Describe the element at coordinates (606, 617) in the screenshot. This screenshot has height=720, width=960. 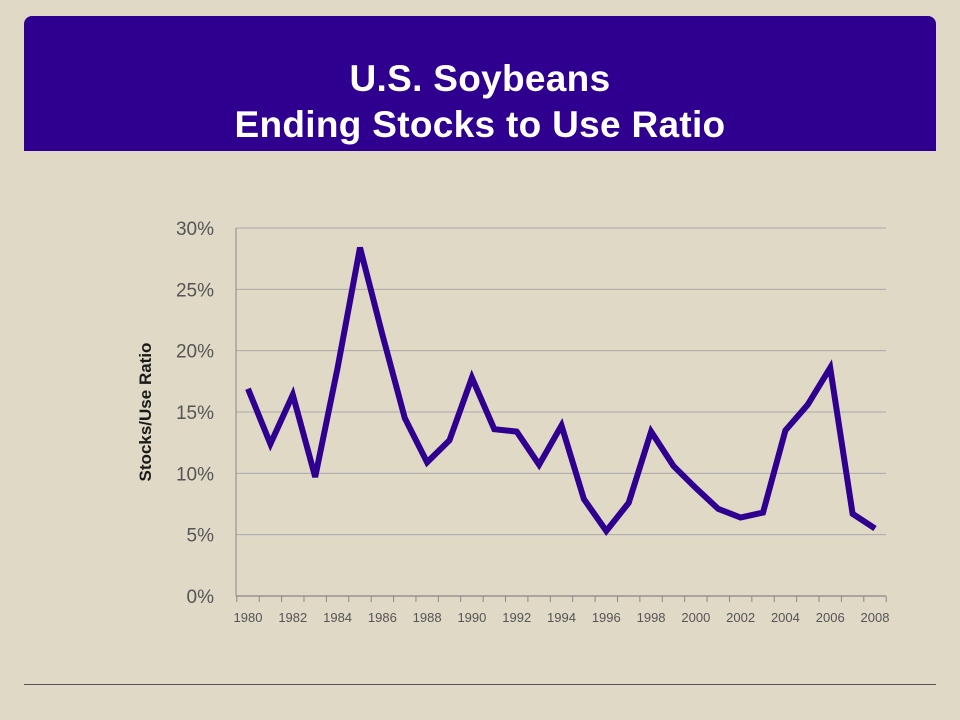
I see `x-tick-label: 1996` at that location.